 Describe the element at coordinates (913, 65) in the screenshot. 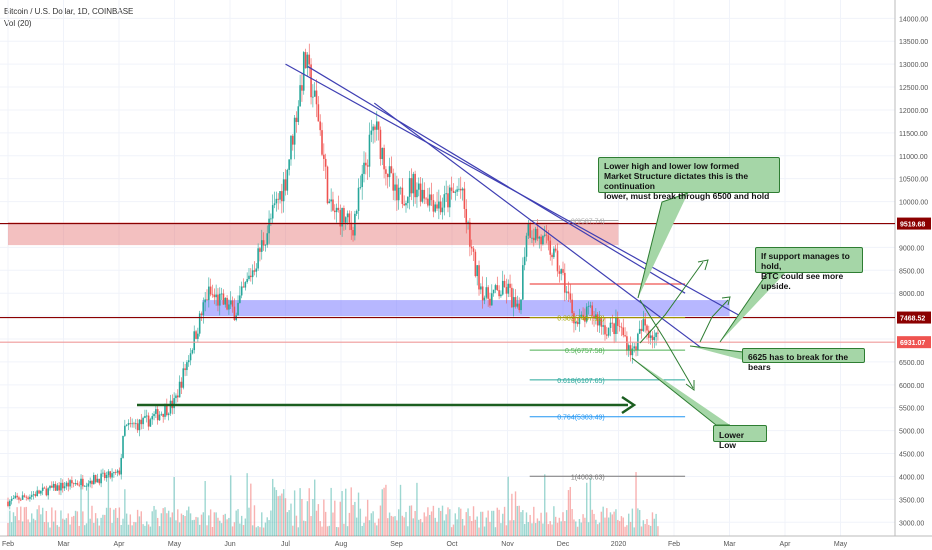

I see `y-tick-label: 13000.00` at that location.